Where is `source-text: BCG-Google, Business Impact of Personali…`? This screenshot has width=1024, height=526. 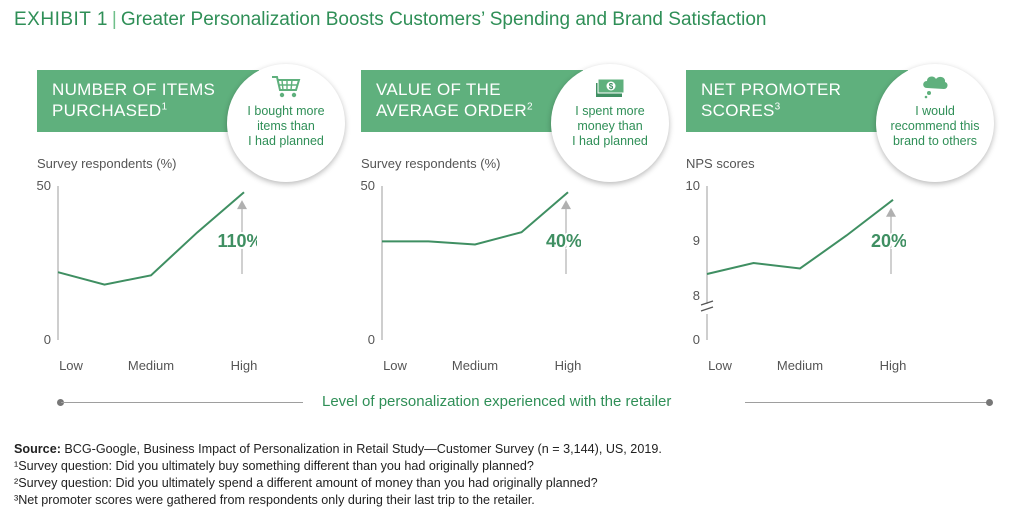 source-text: BCG-Google, Business Impact of Personali… is located at coordinates (363, 449).